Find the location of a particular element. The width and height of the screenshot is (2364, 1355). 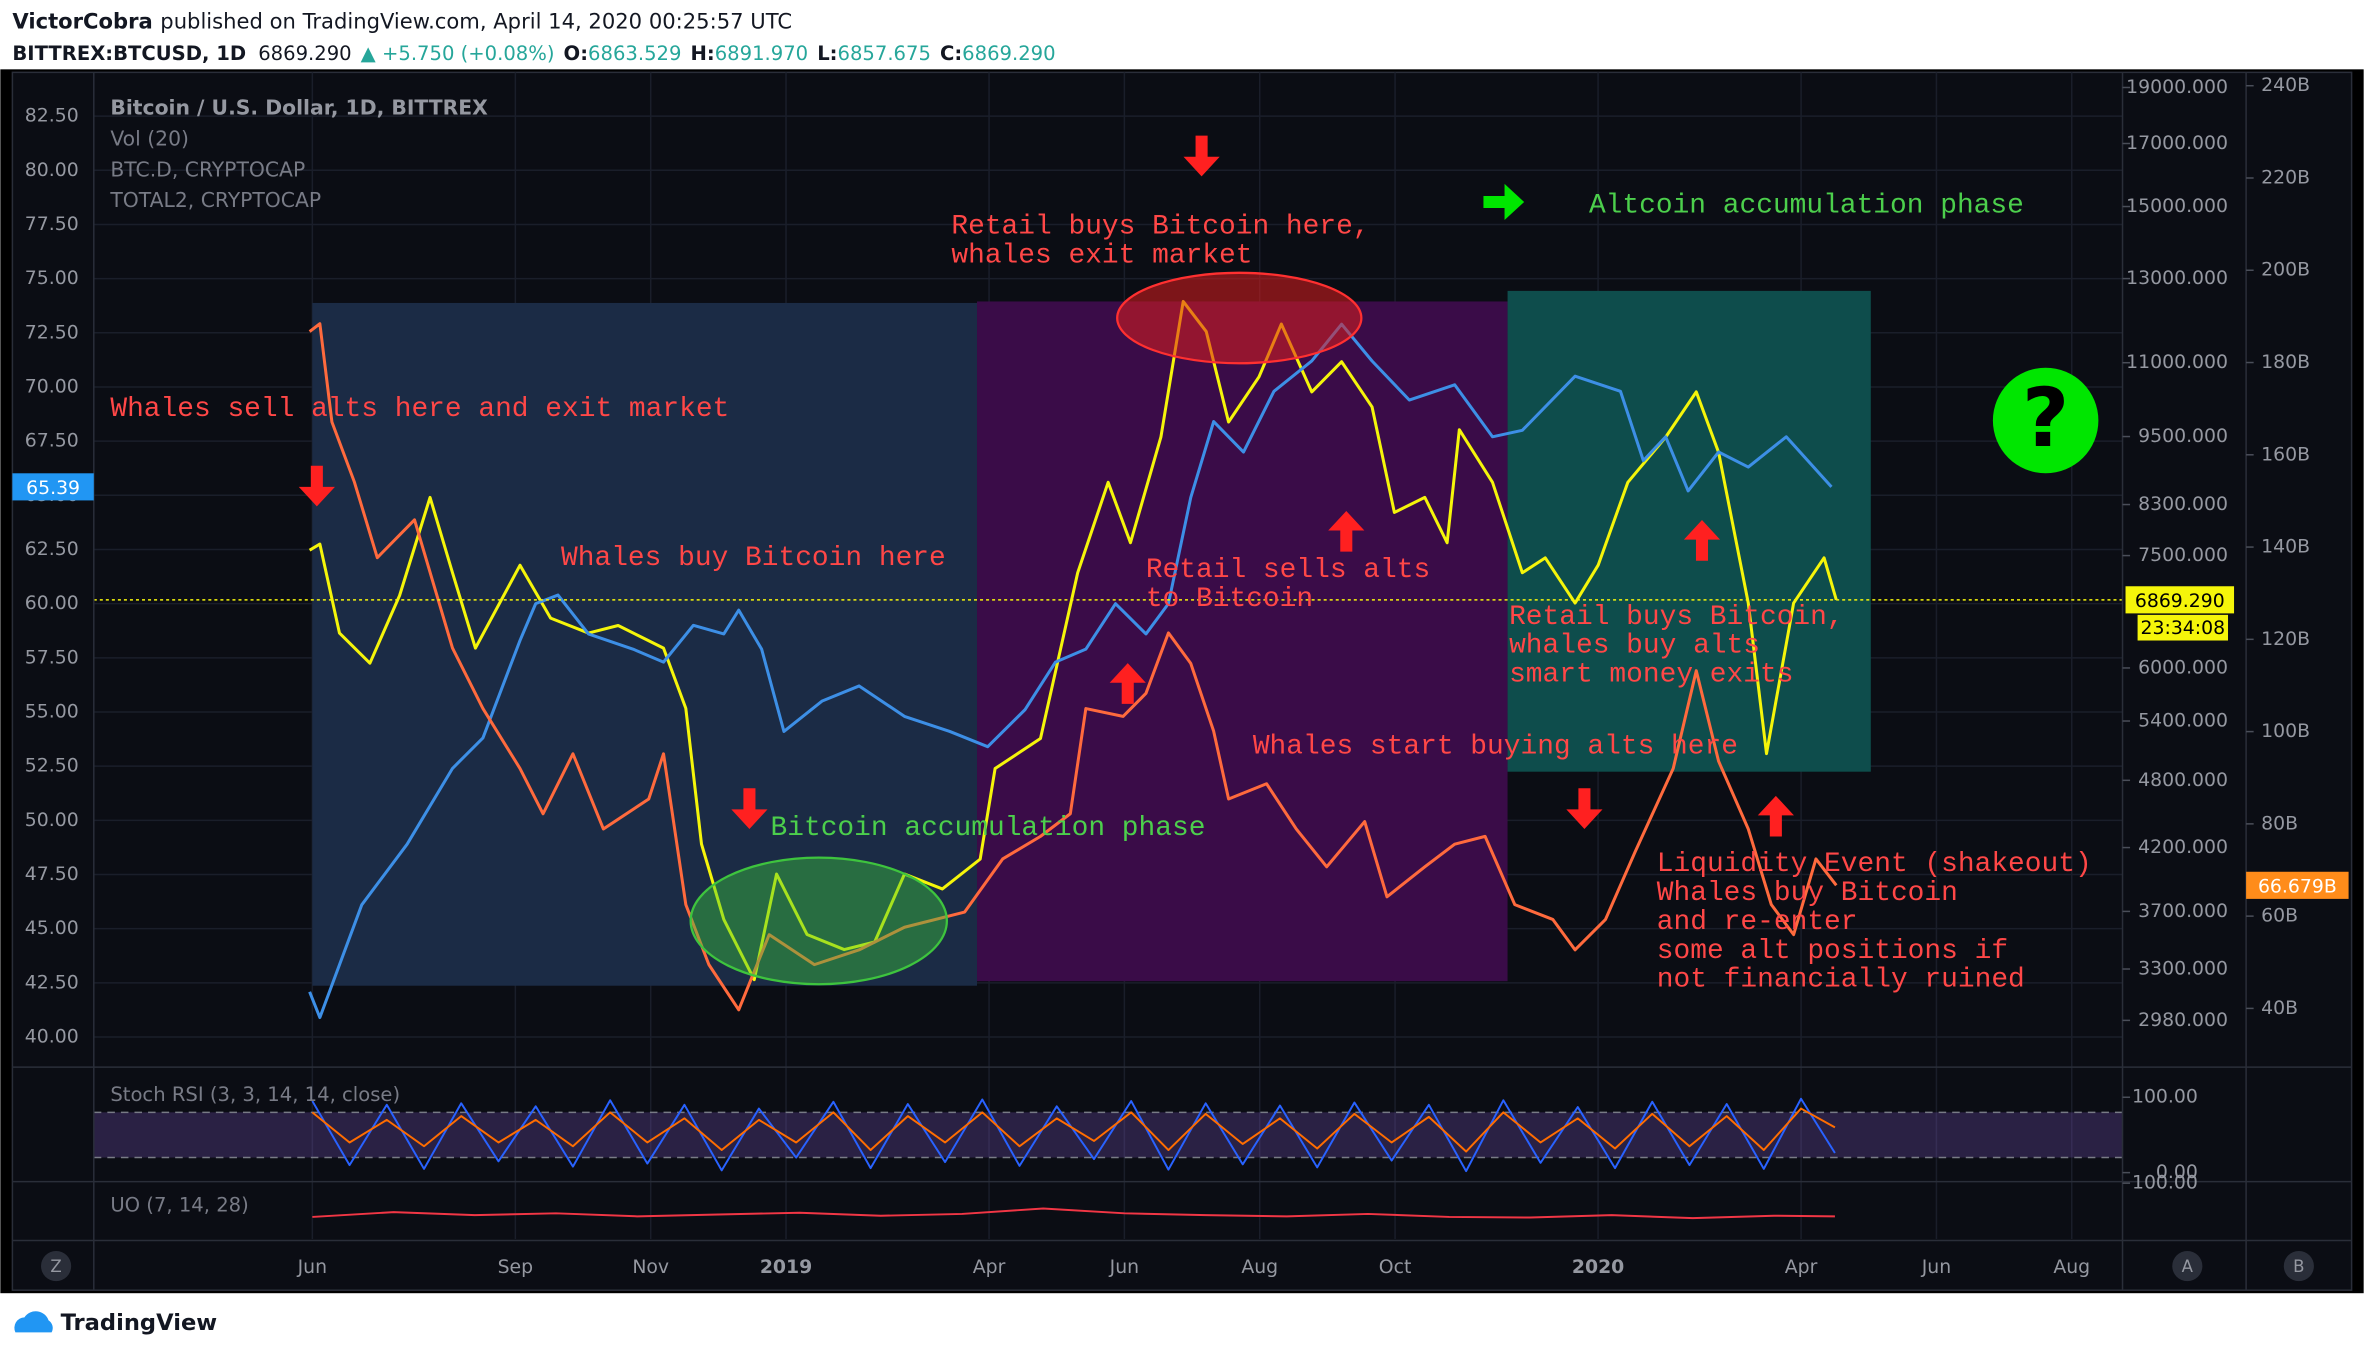

y-tick-label: 82.50 is located at coordinates (52, 116).